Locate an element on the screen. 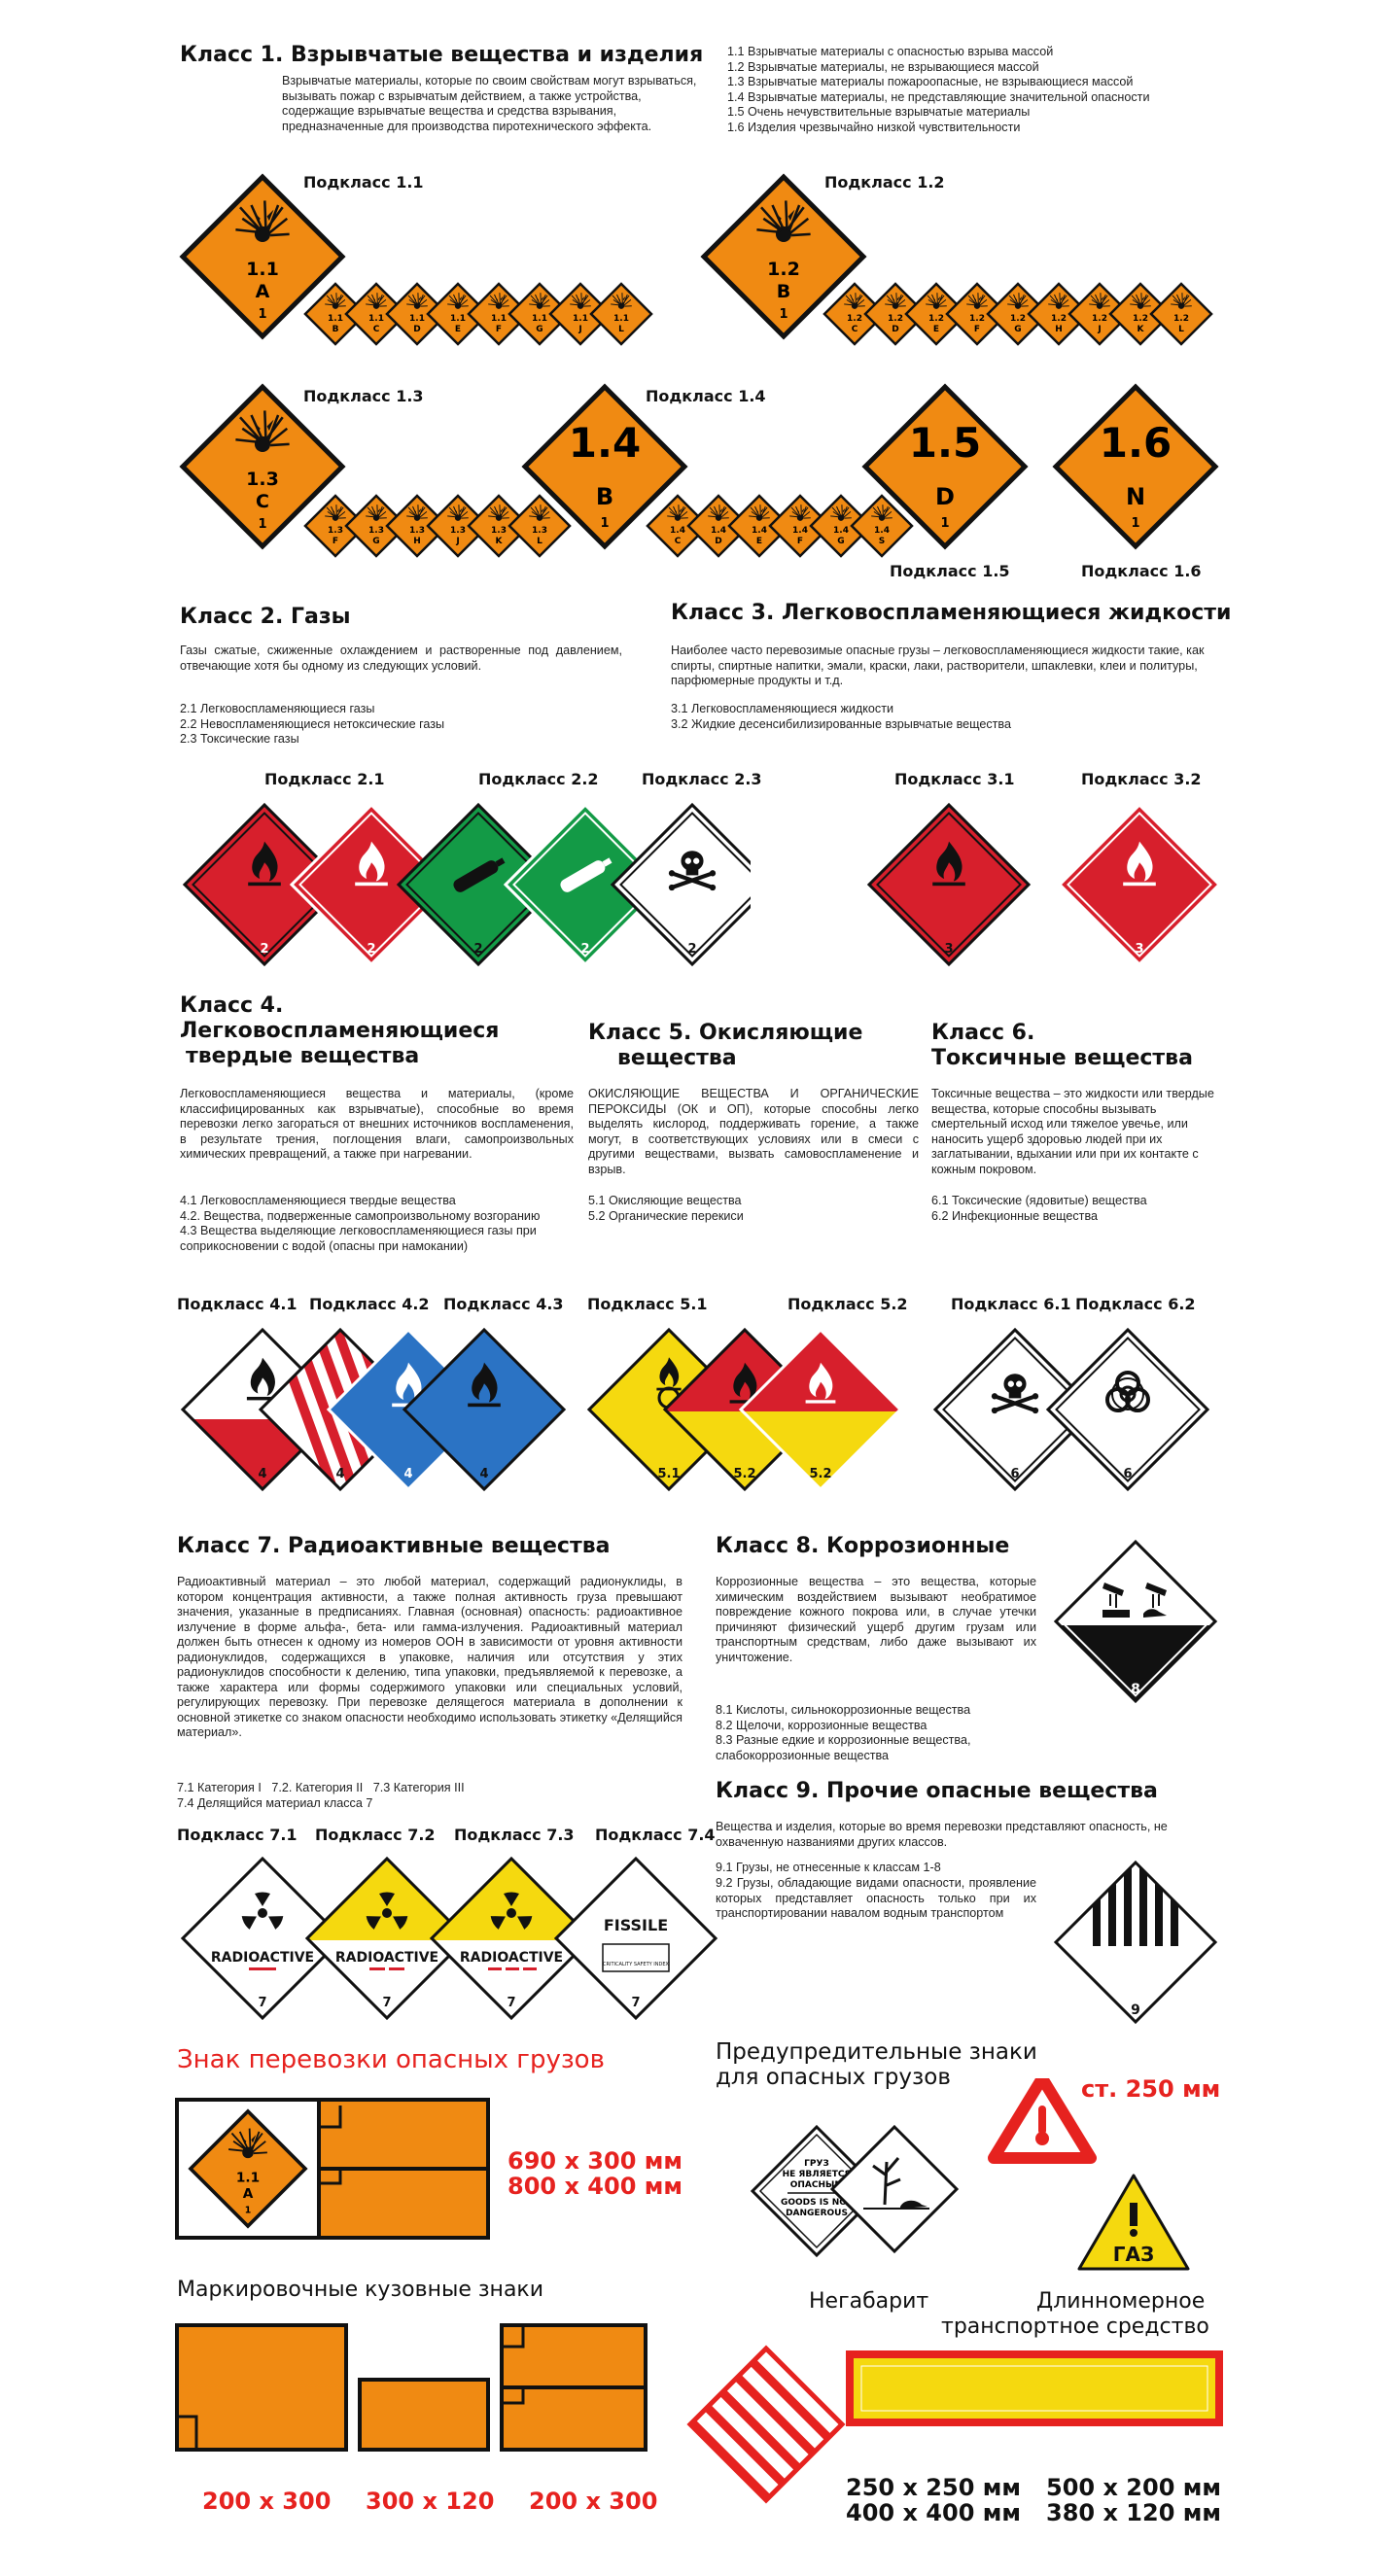 The height and width of the screenshot is (2576, 1400). hazard-sign-3-1: 3 is located at coordinates (949, 884).